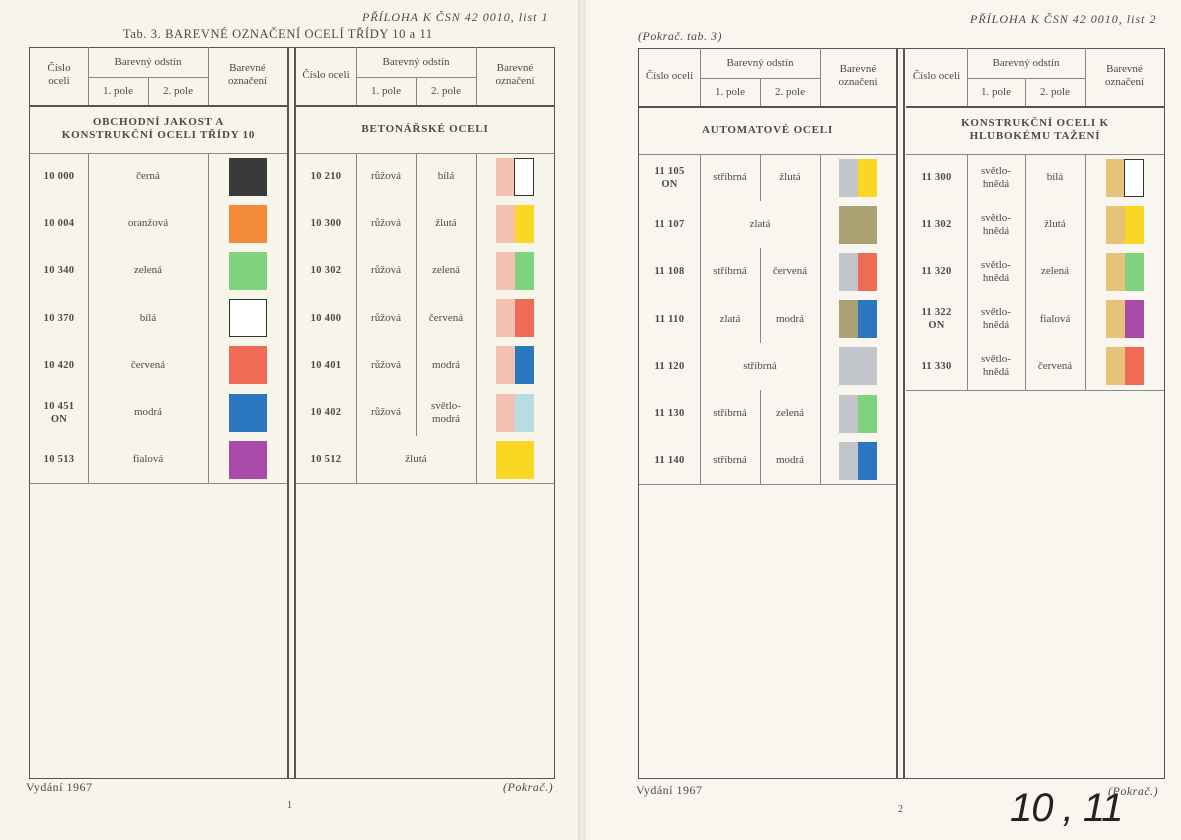 The height and width of the screenshot is (840, 1181). I want to click on field-color: červená, so click(148, 364).